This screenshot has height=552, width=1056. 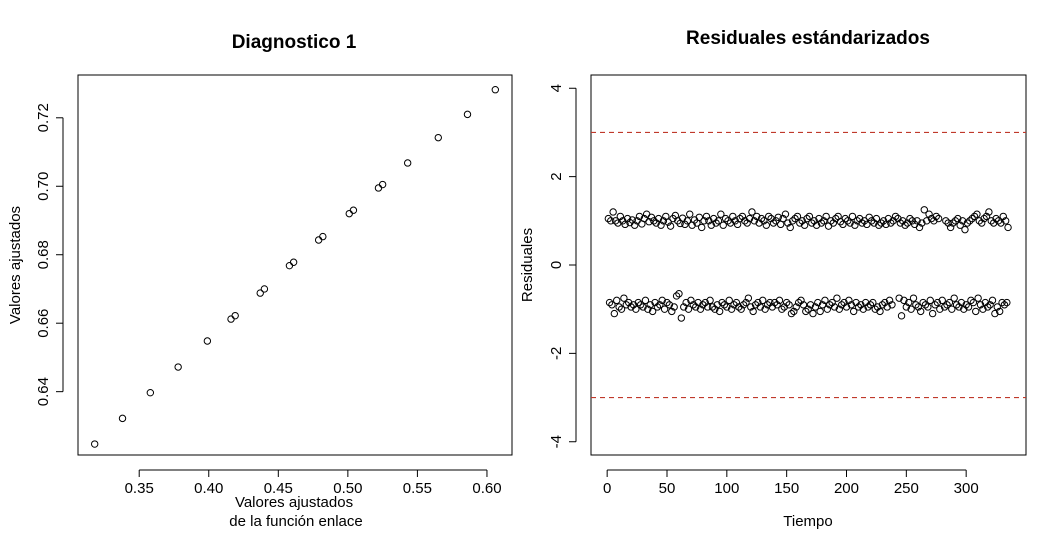 What do you see at coordinates (791, 483) in the screenshot?
I see `chart-2-x-axis: 0 50 100 150 200 250 300` at bounding box center [791, 483].